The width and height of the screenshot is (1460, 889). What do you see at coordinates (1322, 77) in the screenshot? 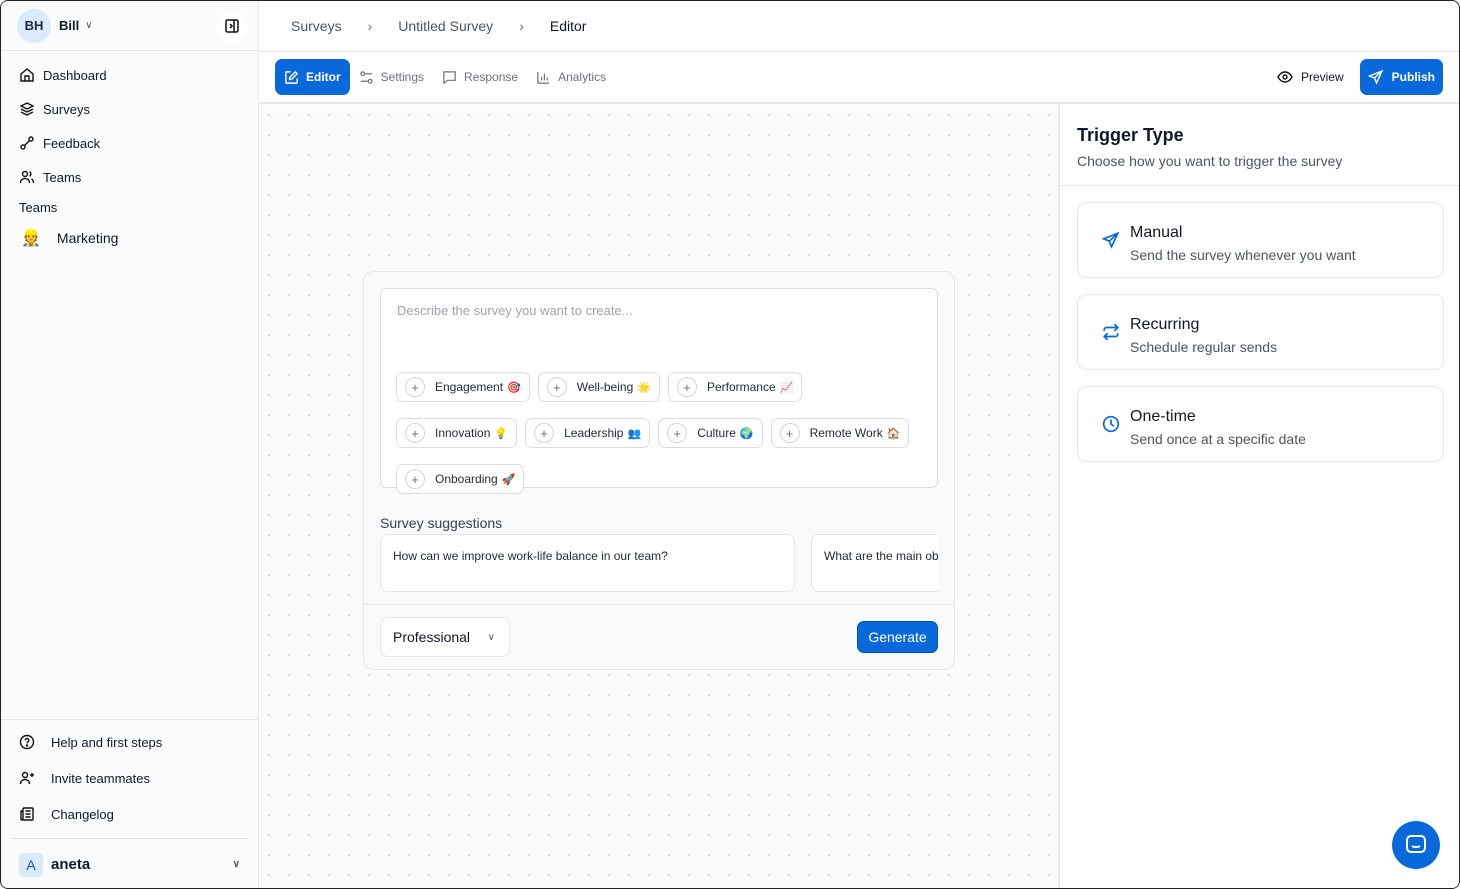
I see `preview-label: Preview` at bounding box center [1322, 77].